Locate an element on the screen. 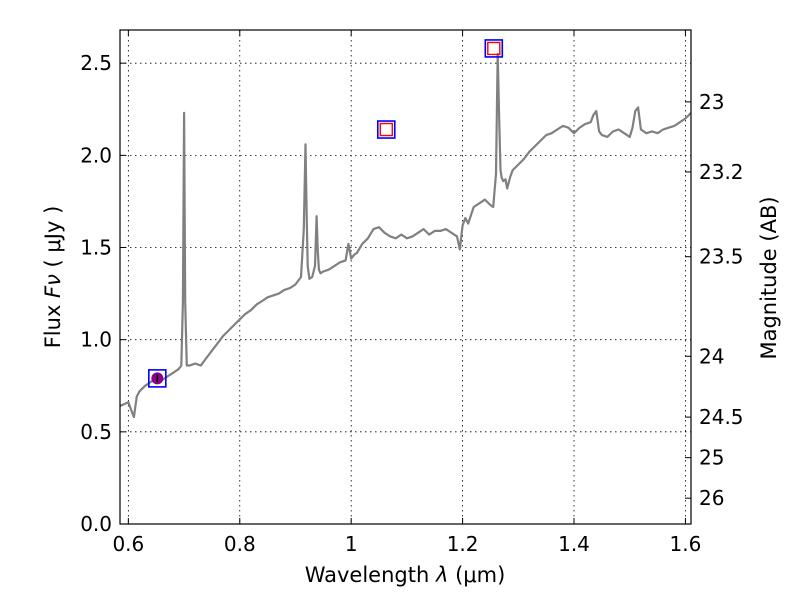  x-tick-label: 1.6 is located at coordinates (686, 544).